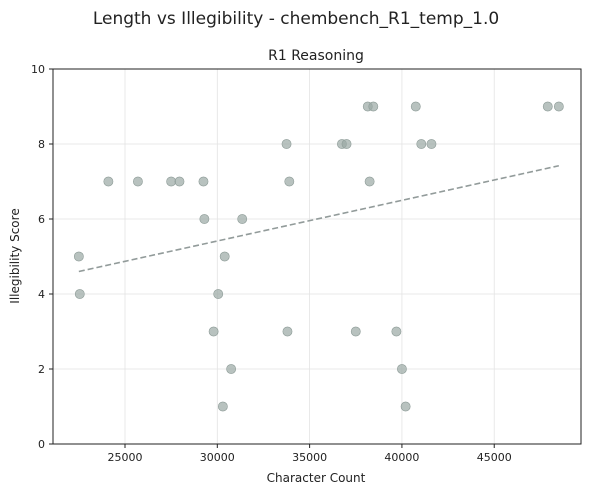 This screenshot has height=495, width=589. What do you see at coordinates (41, 369) in the screenshot?
I see `y-tick-label: 2` at bounding box center [41, 369].